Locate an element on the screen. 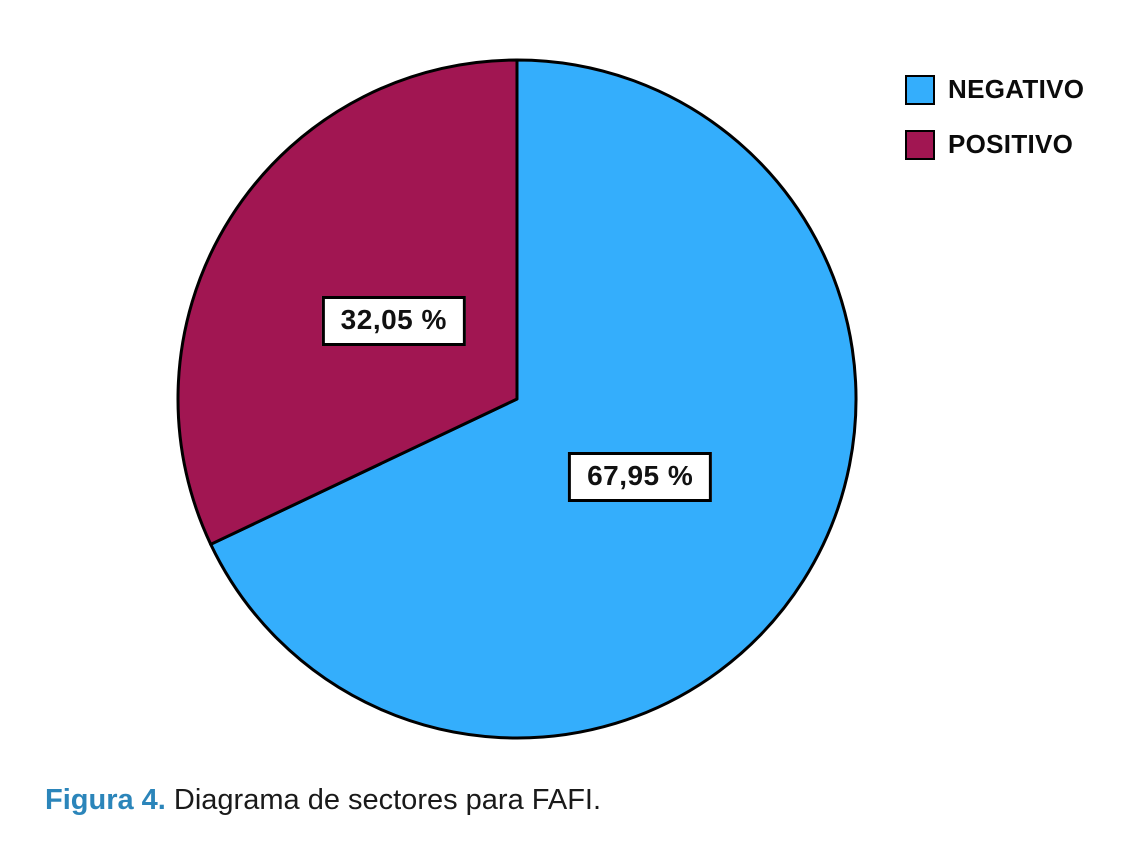 The width and height of the screenshot is (1129, 864). legend-item-negativo: NEGATIVO is located at coordinates (994, 89).